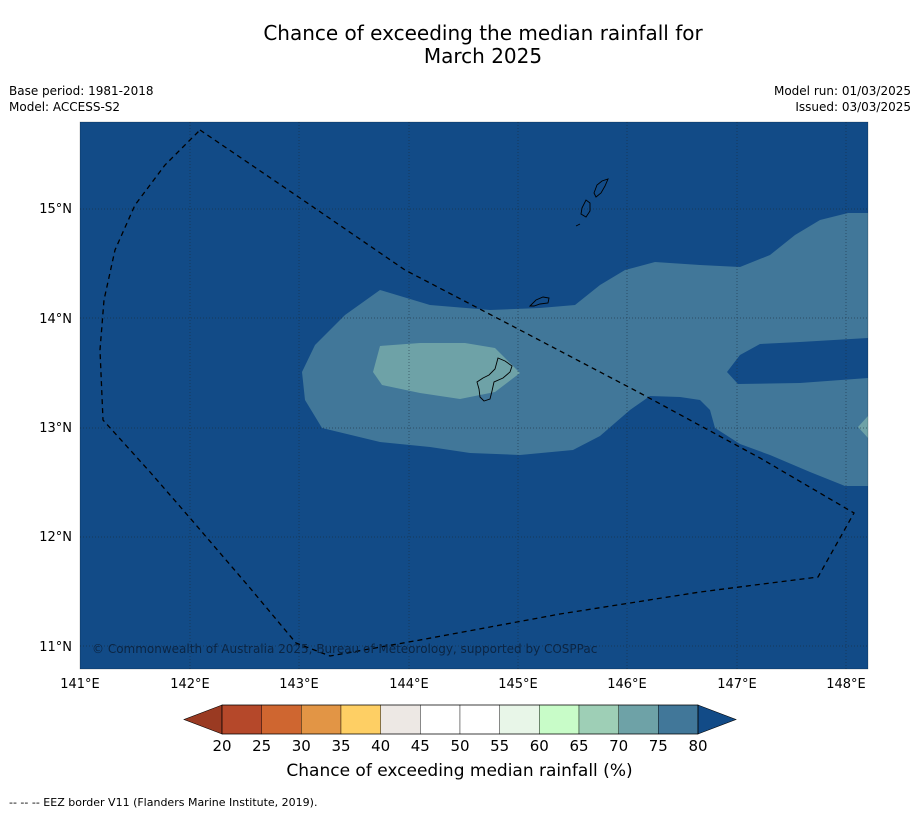 This screenshot has height=816, width=919. I want to click on colorbar-tick: 65, so click(578, 746).